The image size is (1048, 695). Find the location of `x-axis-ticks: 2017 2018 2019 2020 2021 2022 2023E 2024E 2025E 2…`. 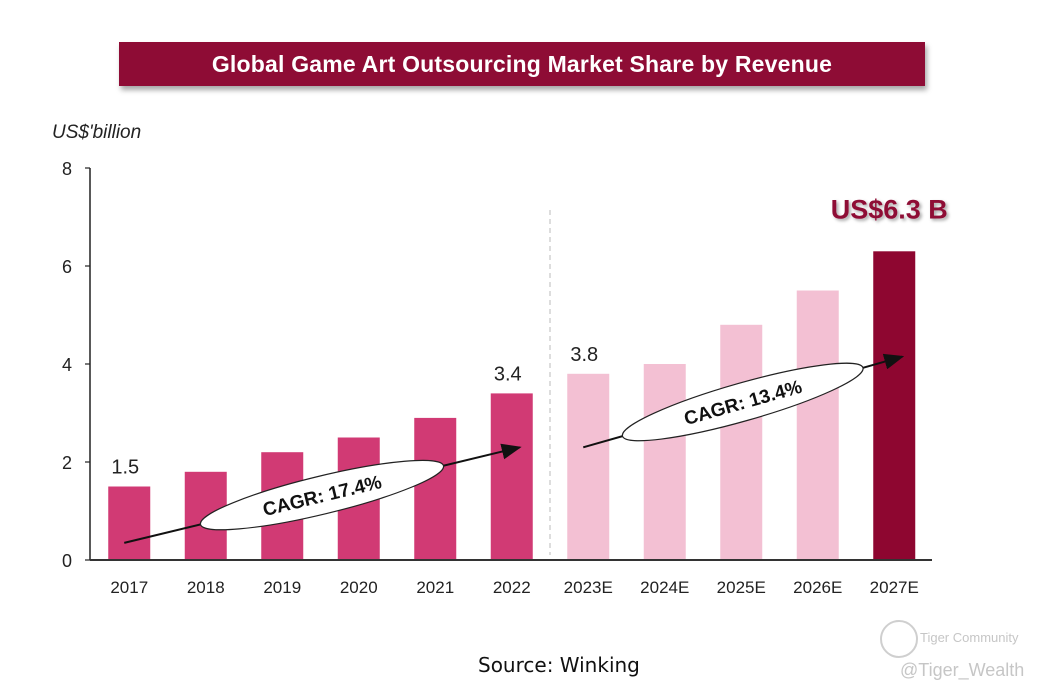

x-axis-ticks: 2017 2018 2019 2020 2021 2022 2023E 2024E 2025E 2… is located at coordinates (514, 587).